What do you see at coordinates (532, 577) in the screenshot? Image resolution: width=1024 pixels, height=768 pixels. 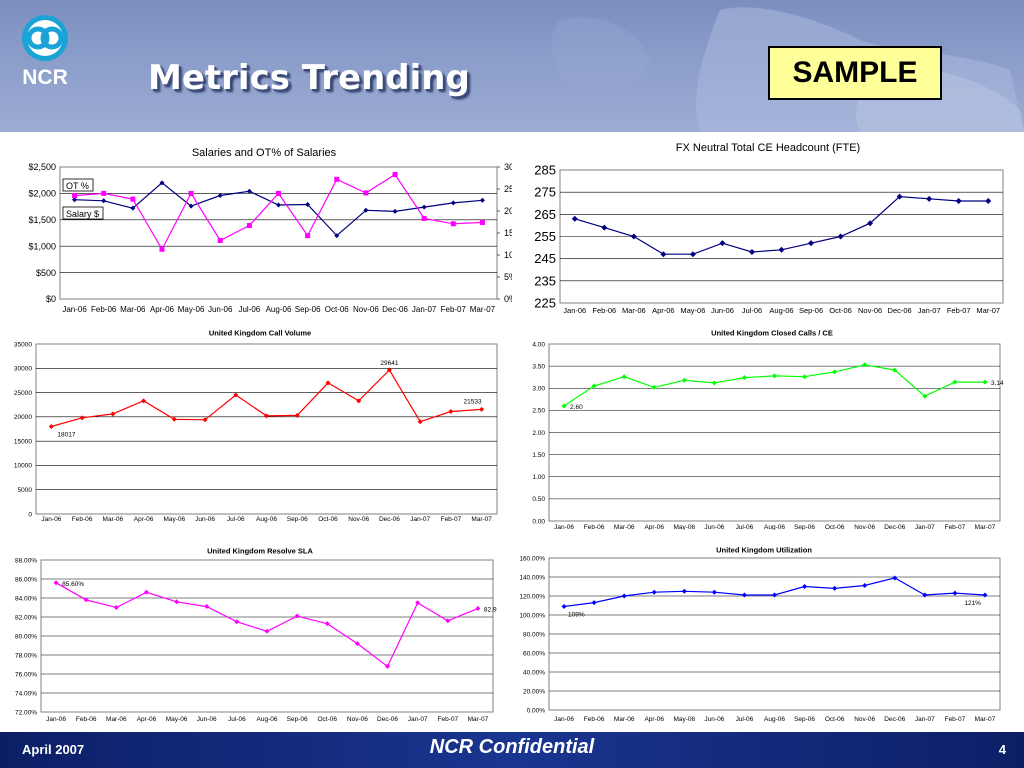 I see `y-tick-label: 140.00%` at bounding box center [532, 577].